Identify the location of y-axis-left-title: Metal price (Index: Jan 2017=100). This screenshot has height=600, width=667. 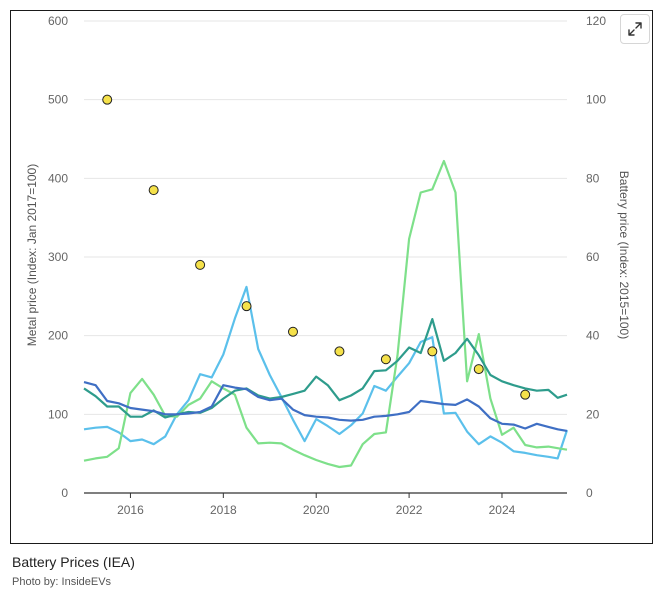
(32, 255).